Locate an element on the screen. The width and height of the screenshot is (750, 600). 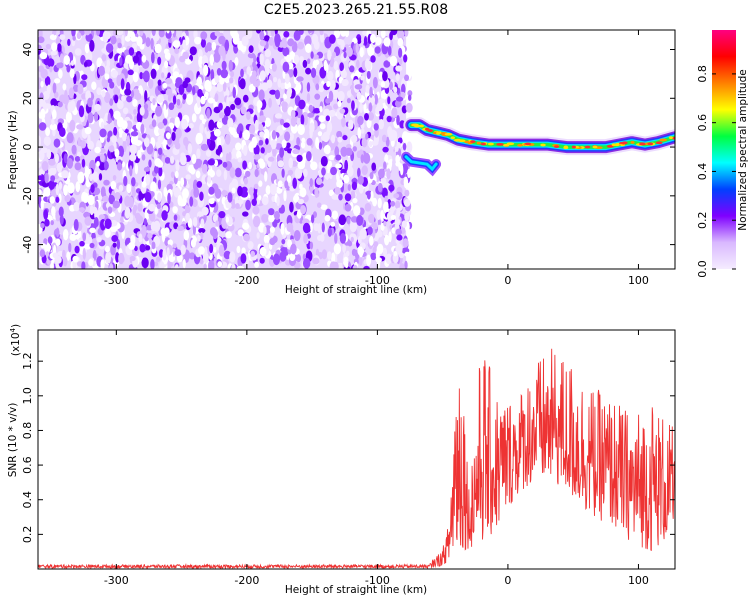
colorbar-tick-label: 0.0 is located at coordinates (702, 269).